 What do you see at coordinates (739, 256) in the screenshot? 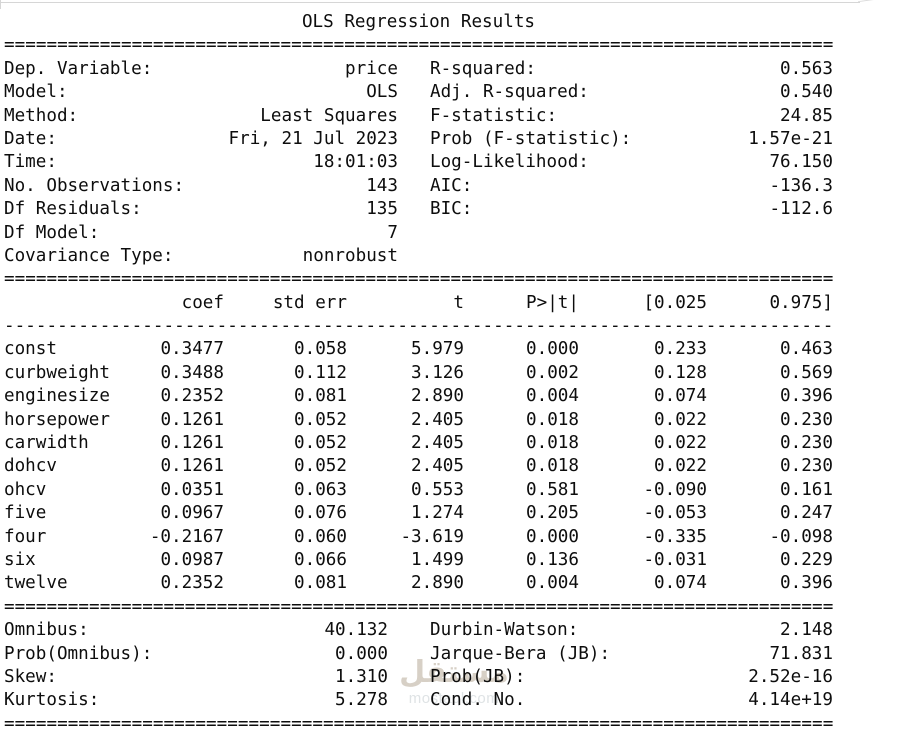
I see `summary-value` at bounding box center [739, 256].